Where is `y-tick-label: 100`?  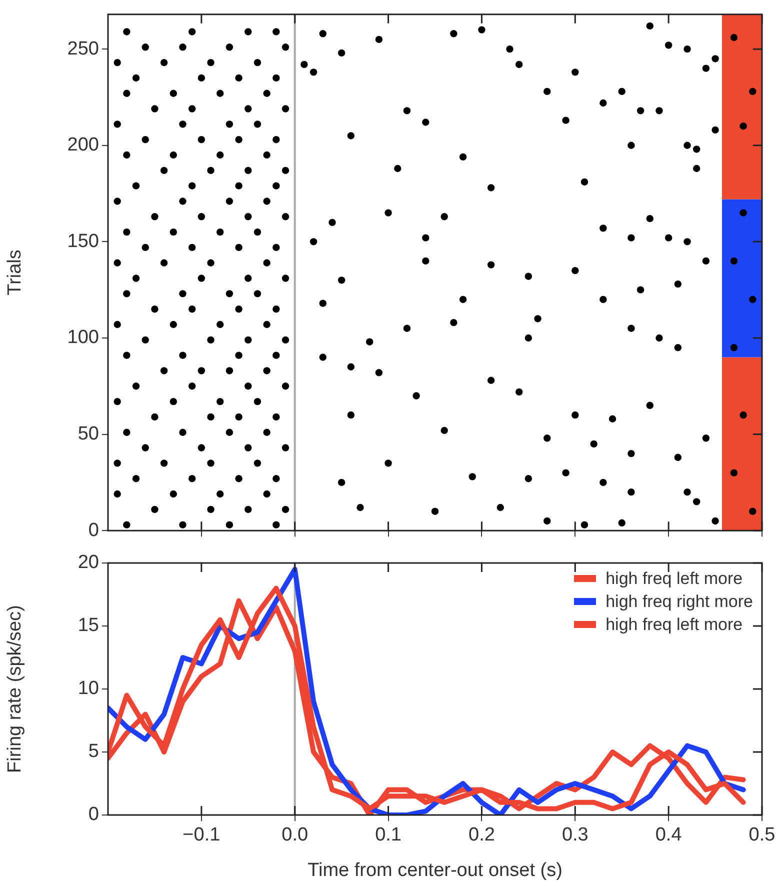
y-tick-label: 100 is located at coordinates (83, 337).